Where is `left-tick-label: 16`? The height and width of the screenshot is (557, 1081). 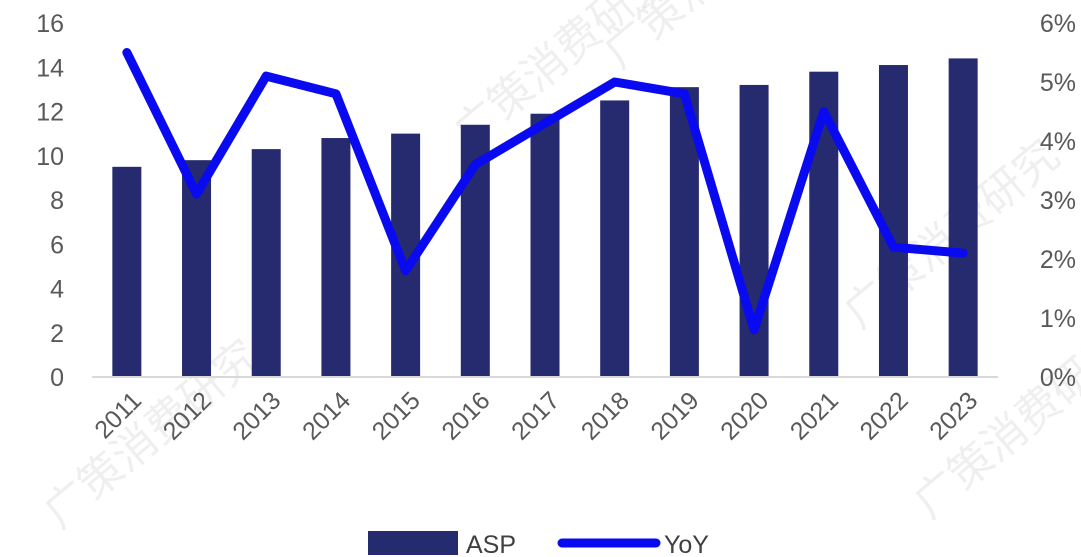 left-tick-label: 16 is located at coordinates (50, 24).